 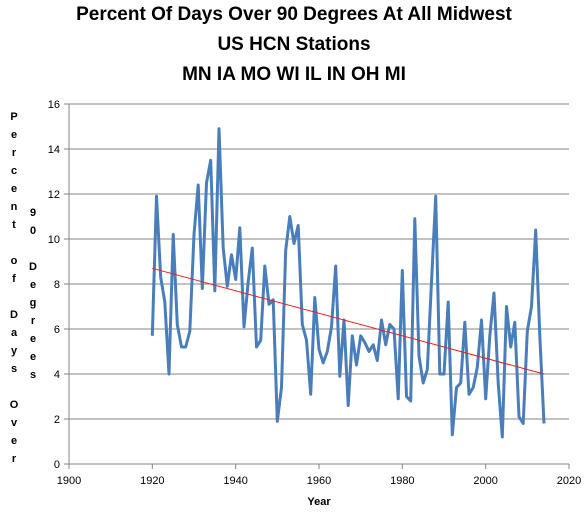 I want to click on y-tick-label-4: 4, so click(x=57, y=375).